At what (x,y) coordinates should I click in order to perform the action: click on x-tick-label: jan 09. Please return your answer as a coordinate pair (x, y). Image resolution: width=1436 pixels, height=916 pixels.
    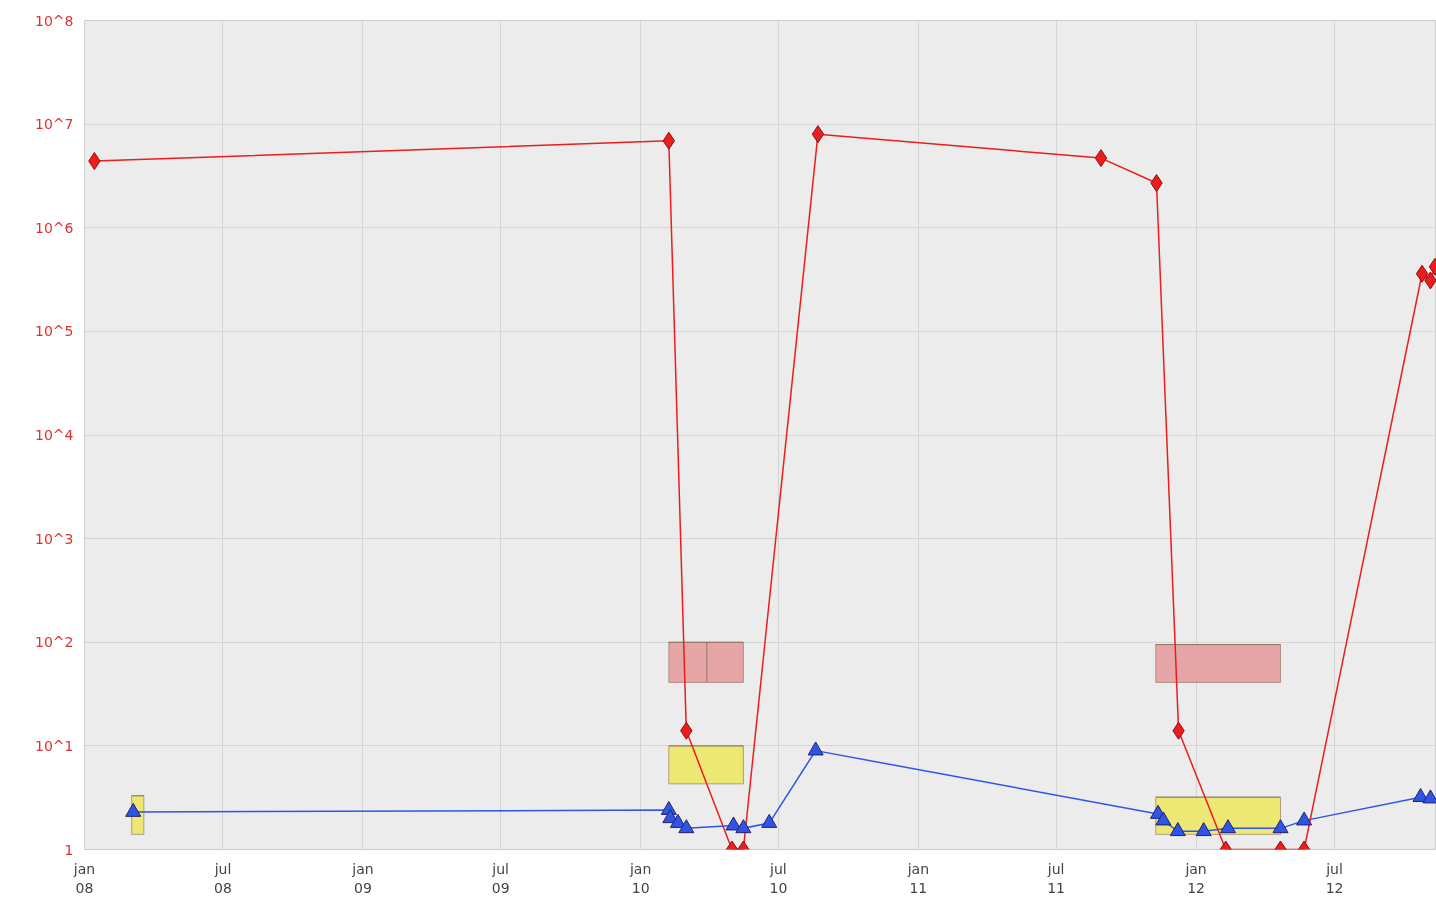
    Looking at the image, I should click on (362, 878).